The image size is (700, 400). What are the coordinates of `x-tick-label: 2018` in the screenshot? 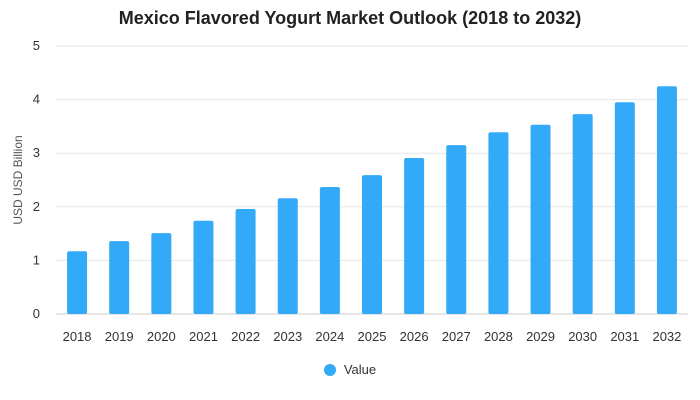 It's located at (77, 336).